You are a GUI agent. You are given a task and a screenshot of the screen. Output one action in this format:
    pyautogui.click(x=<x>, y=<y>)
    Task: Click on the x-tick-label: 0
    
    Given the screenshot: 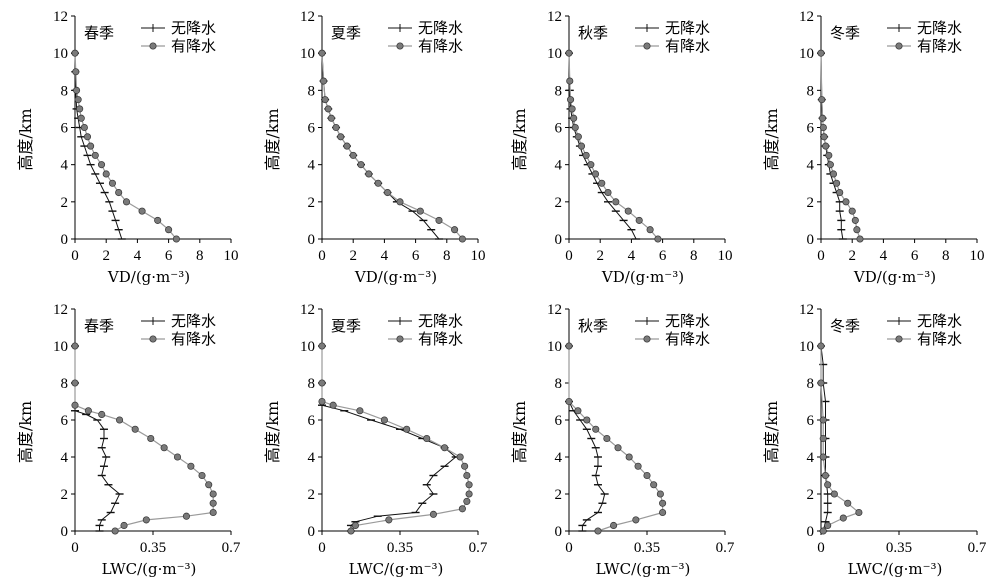 What is the action you would take?
    pyautogui.click(x=821, y=548)
    